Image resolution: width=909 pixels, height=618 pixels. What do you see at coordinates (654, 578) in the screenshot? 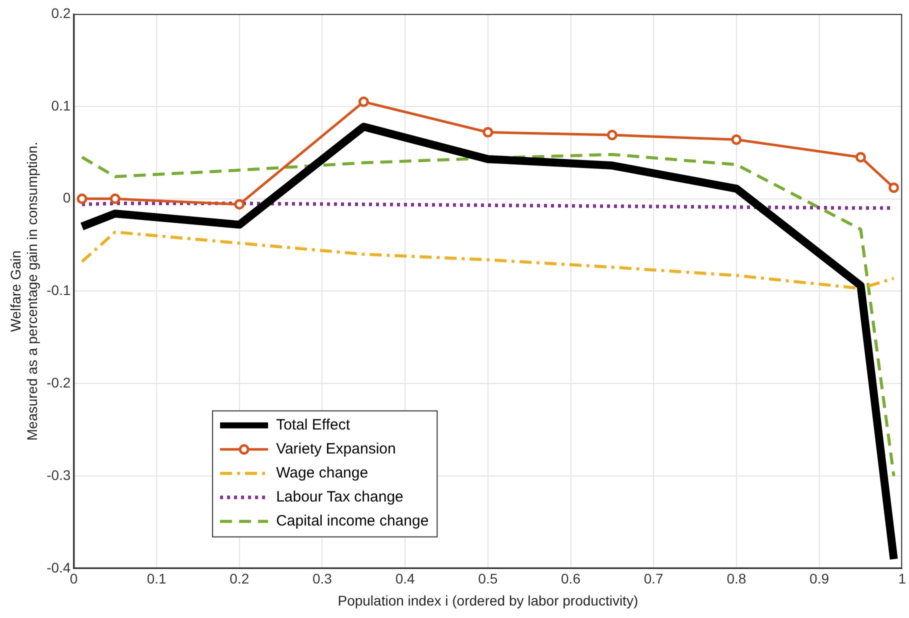
I see `x-tick-label: 0.7` at bounding box center [654, 578].